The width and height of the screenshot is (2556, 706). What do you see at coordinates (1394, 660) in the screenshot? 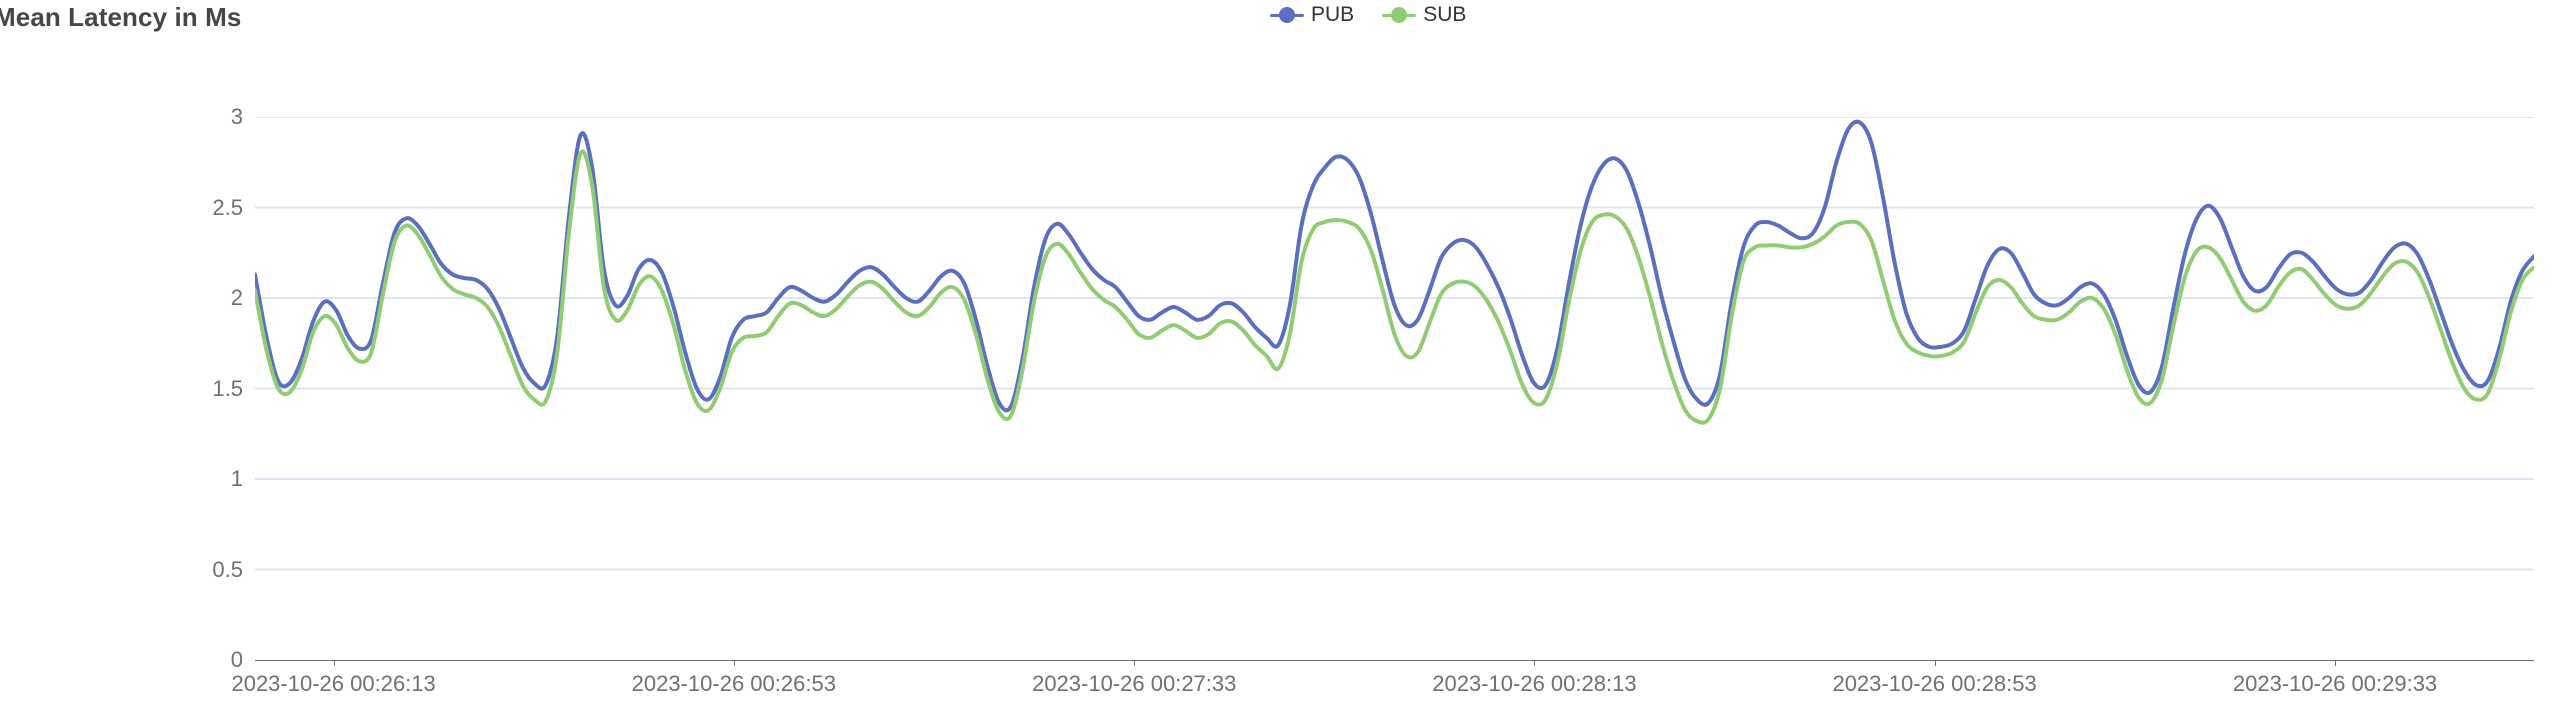
I see `x-axis-line` at bounding box center [1394, 660].